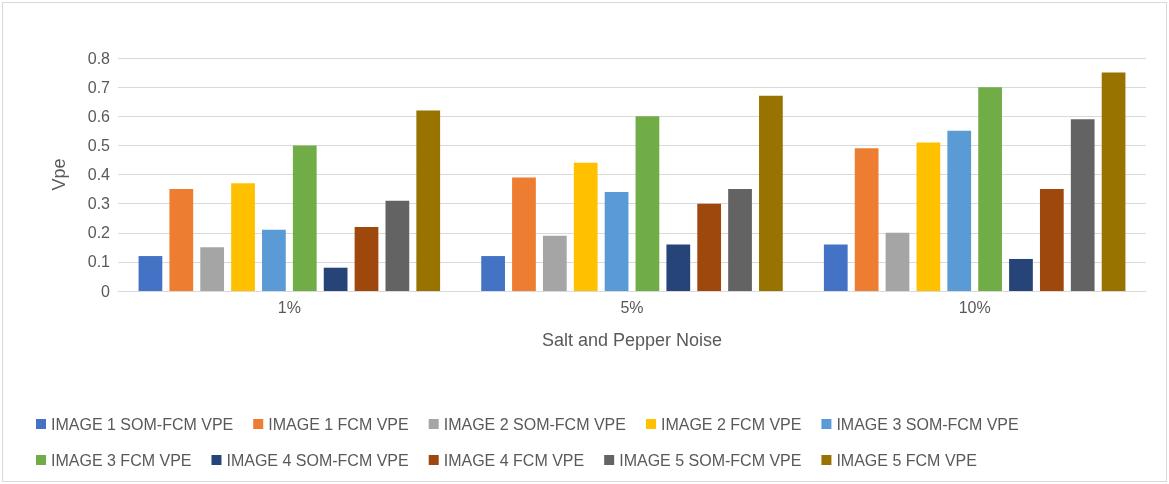 The width and height of the screenshot is (1169, 484). Describe the element at coordinates (927, 424) in the screenshot. I see `legend-label: IMAGE 3 SOM-FCM VPE` at that location.